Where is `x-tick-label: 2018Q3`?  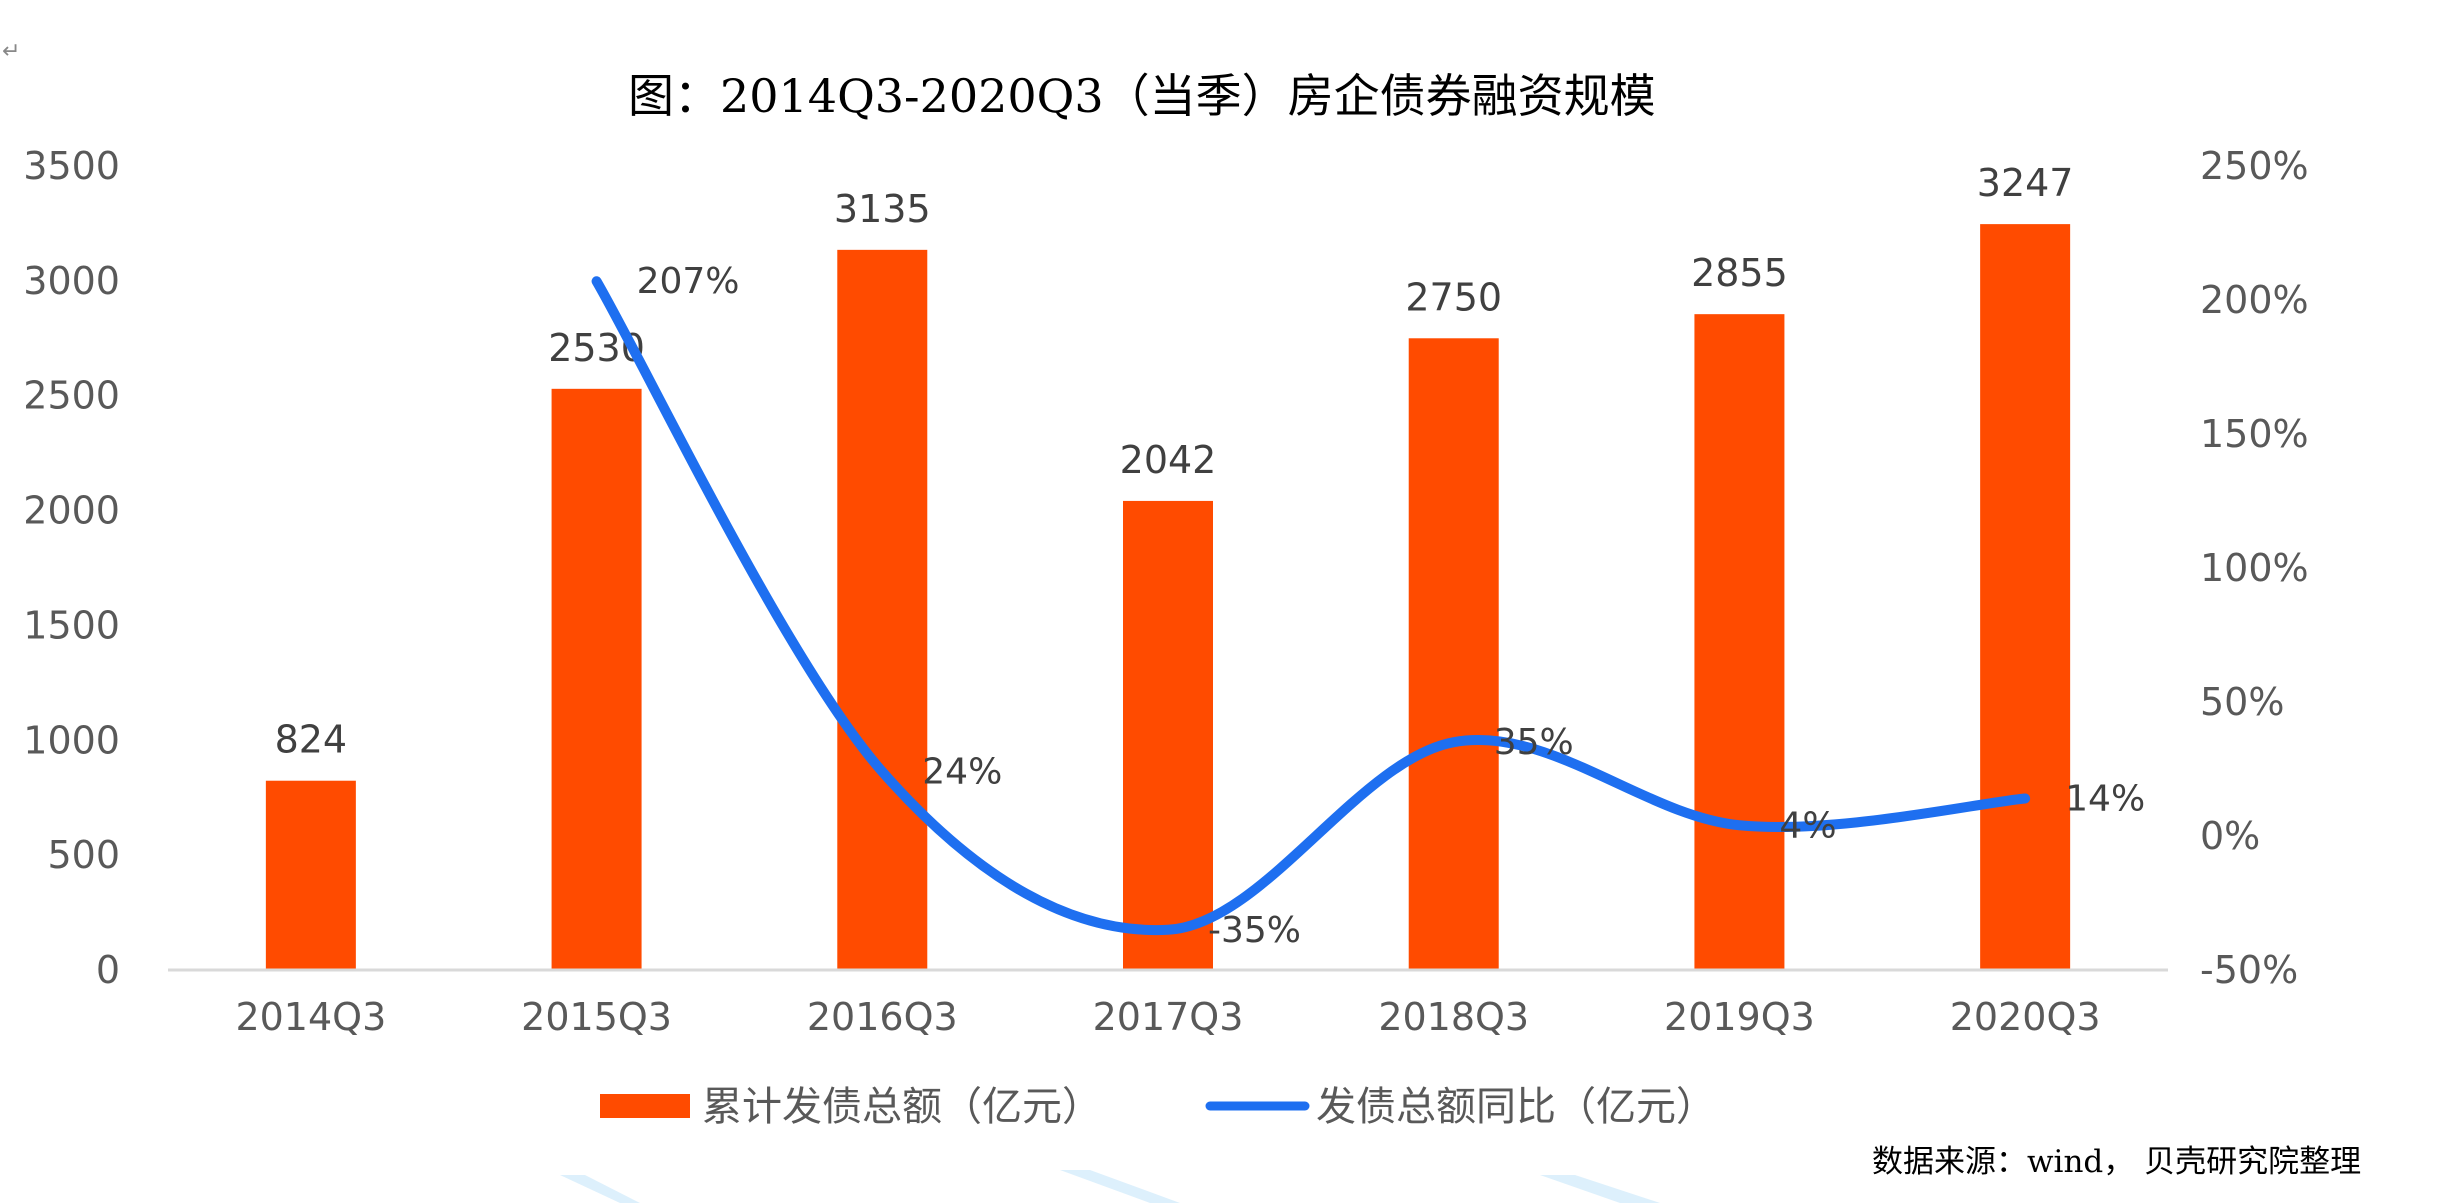 x-tick-label: 2018Q3 is located at coordinates (1453, 1017).